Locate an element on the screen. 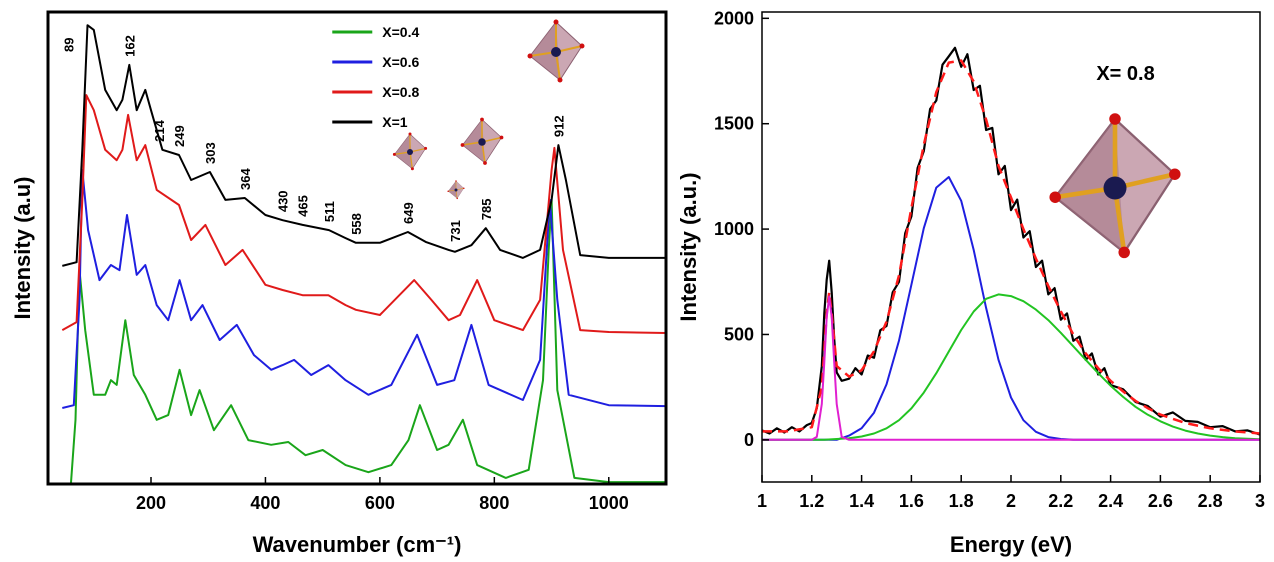  y-tick-label: 1500 is located at coordinates (734, 124).